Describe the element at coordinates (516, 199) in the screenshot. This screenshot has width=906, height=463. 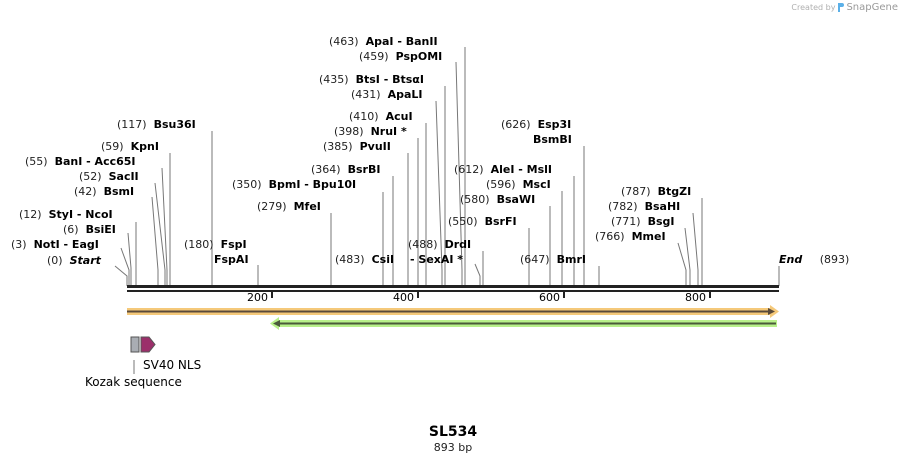
I see `site-name: BsaWI` at that location.